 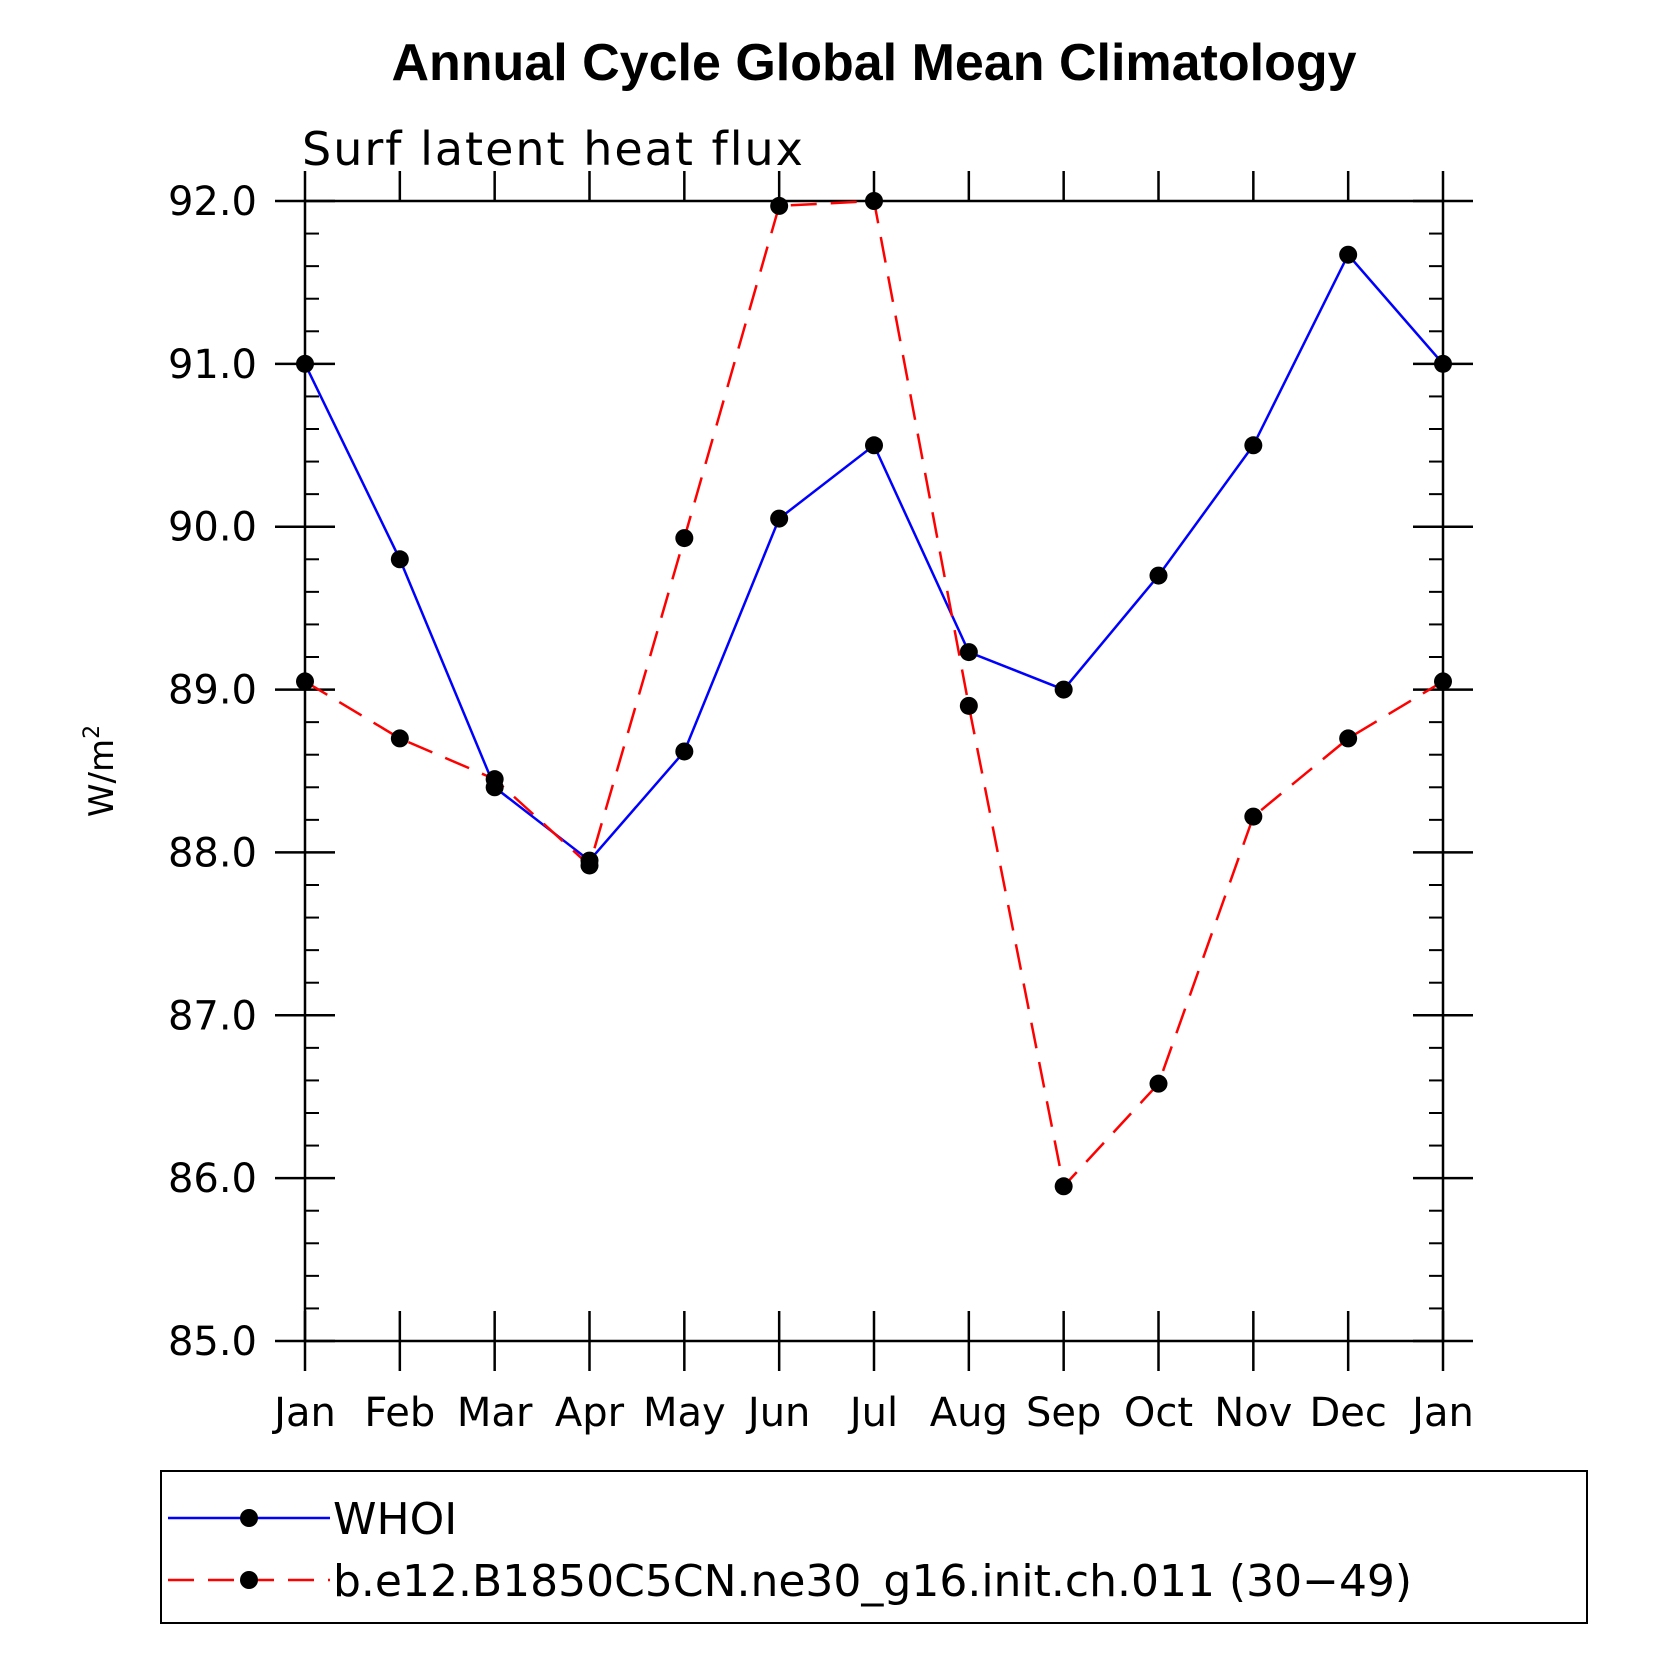 I want to click on chart-title: Annual Cycle Global Mean Climatology, so click(x=873, y=63).